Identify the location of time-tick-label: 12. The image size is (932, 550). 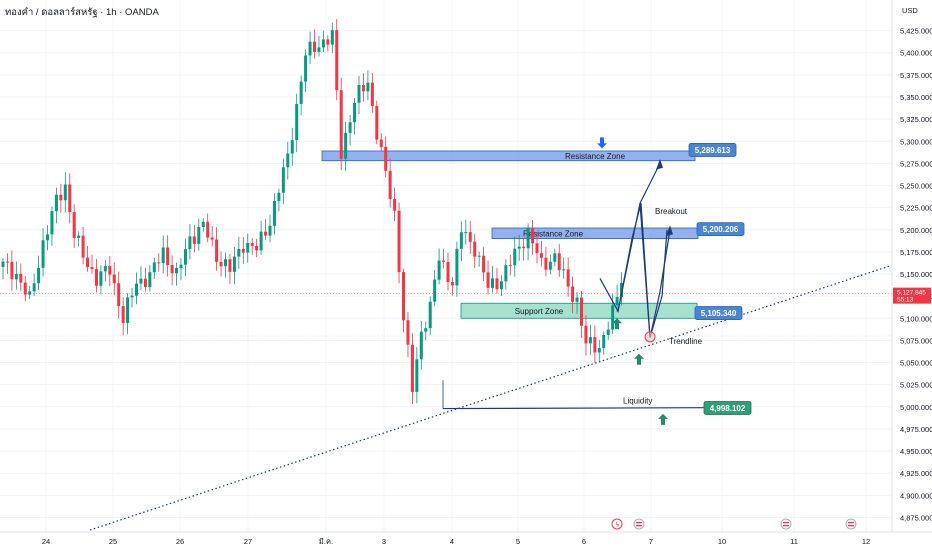
(866, 541).